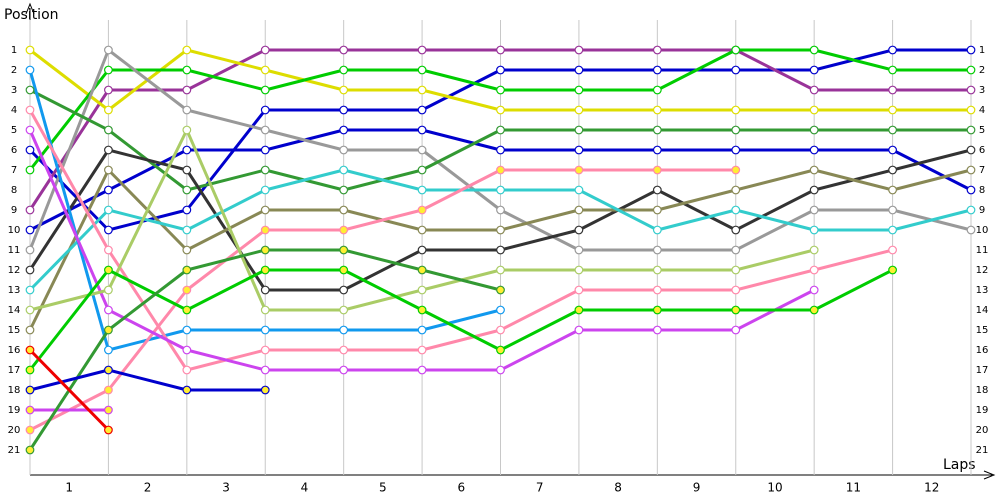 This screenshot has height=500, width=1000. Describe the element at coordinates (982, 250) in the screenshot. I see `y-tick-label-right: 11` at that location.